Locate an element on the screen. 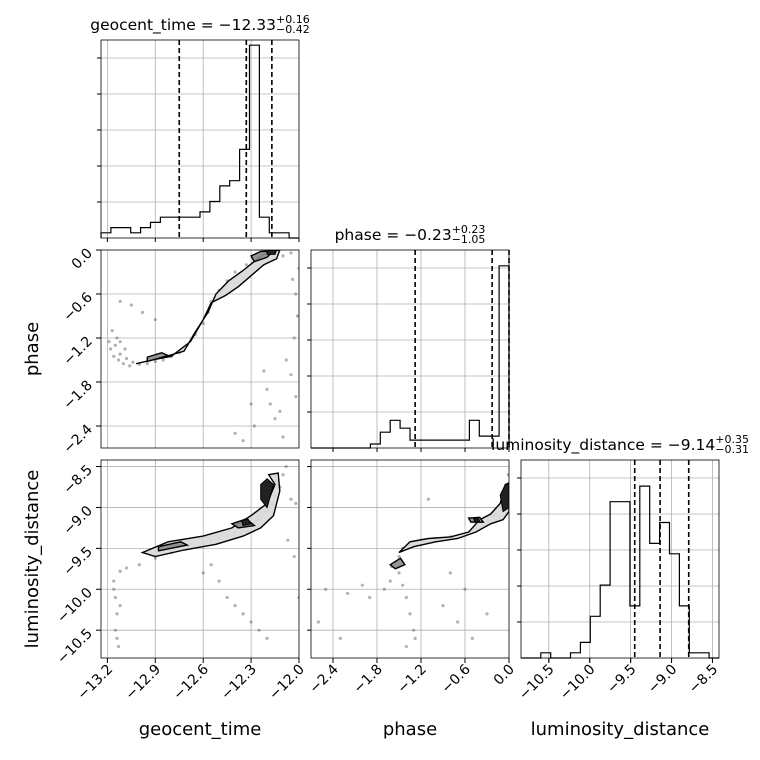 Image resolution: width=760 pixels, height=760 pixels. y-tick-label: −9.0 is located at coordinates (77, 520).